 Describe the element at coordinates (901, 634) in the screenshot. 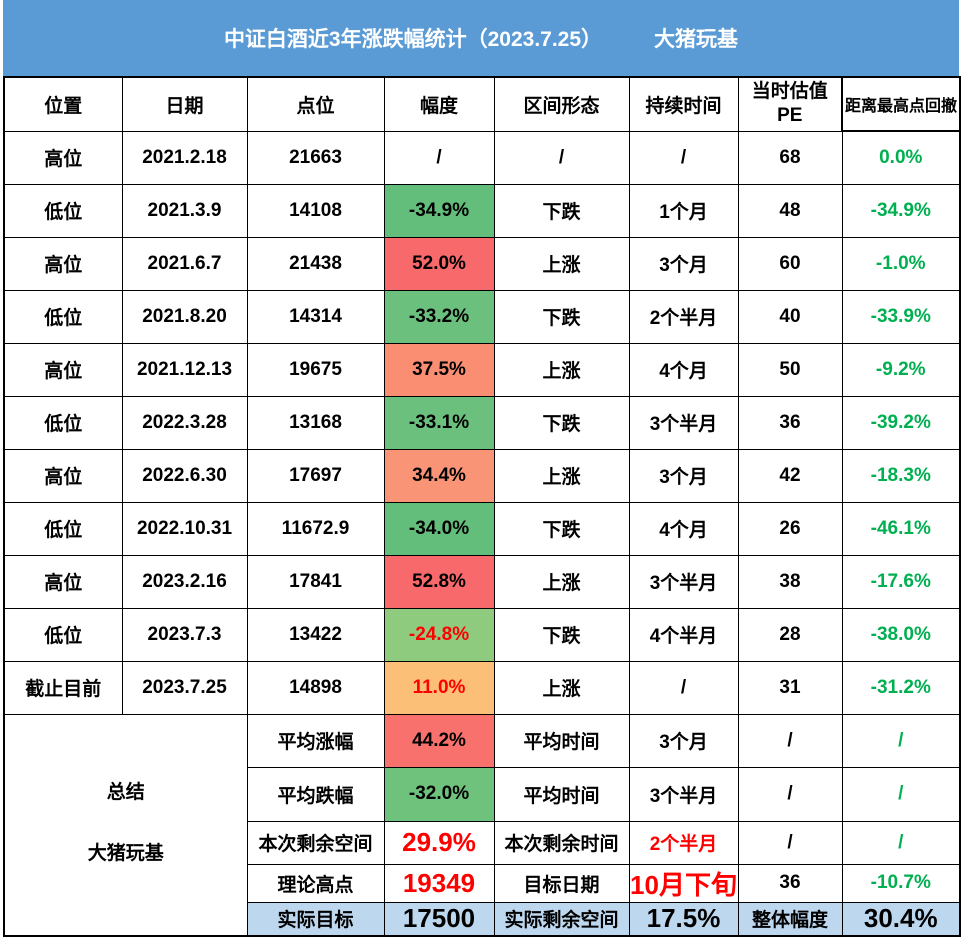

I see `cell-drawdown: -38.0%` at that location.